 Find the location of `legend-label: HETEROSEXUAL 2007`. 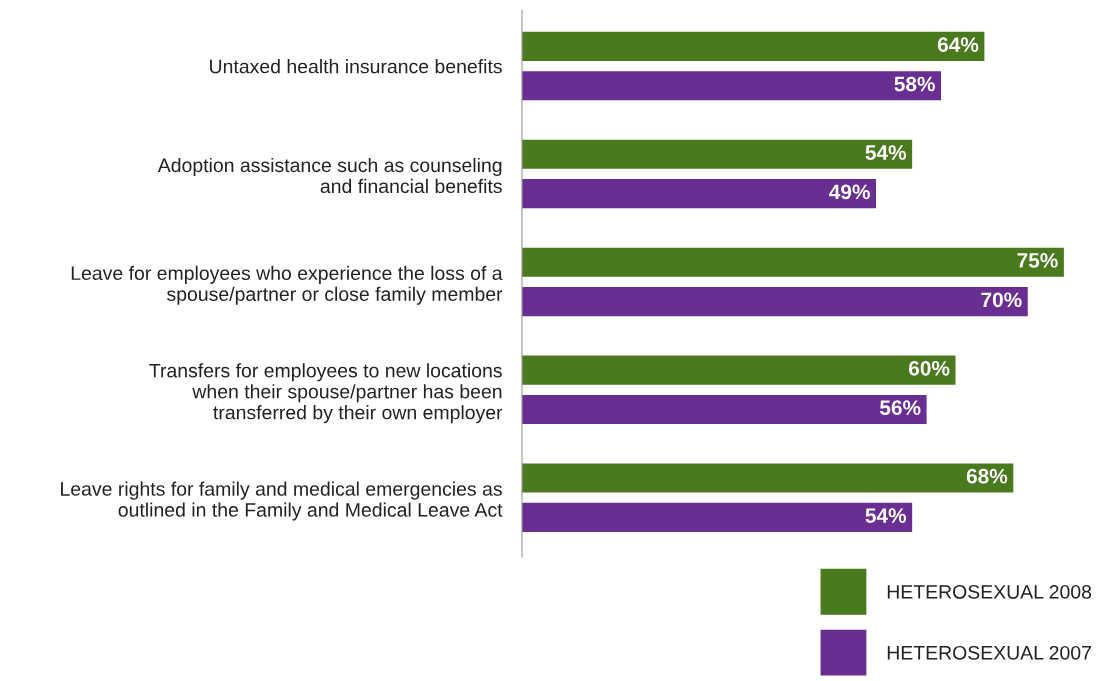

legend-label: HETEROSEXUAL 2007 is located at coordinates (989, 652).